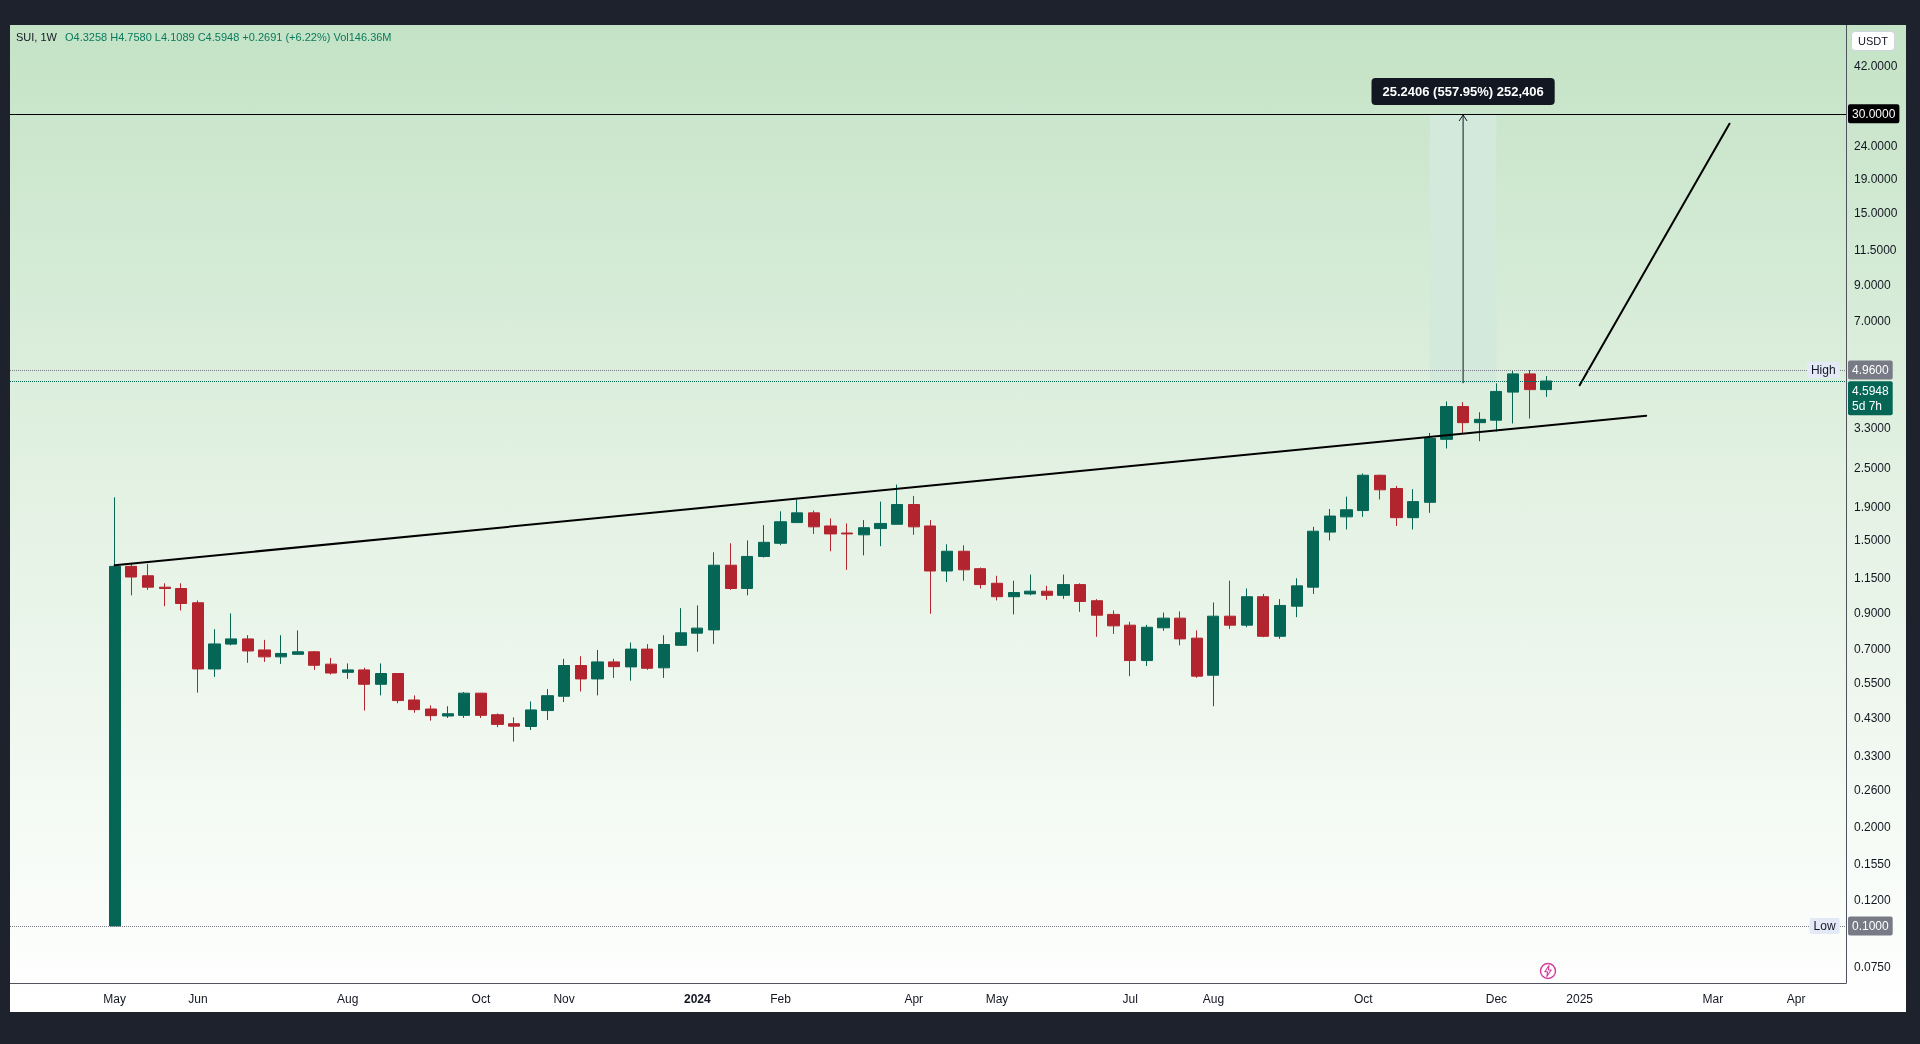 The width and height of the screenshot is (1920, 1044). Describe the element at coordinates (697, 999) in the screenshot. I see `x-tick-label: 2024` at that location.